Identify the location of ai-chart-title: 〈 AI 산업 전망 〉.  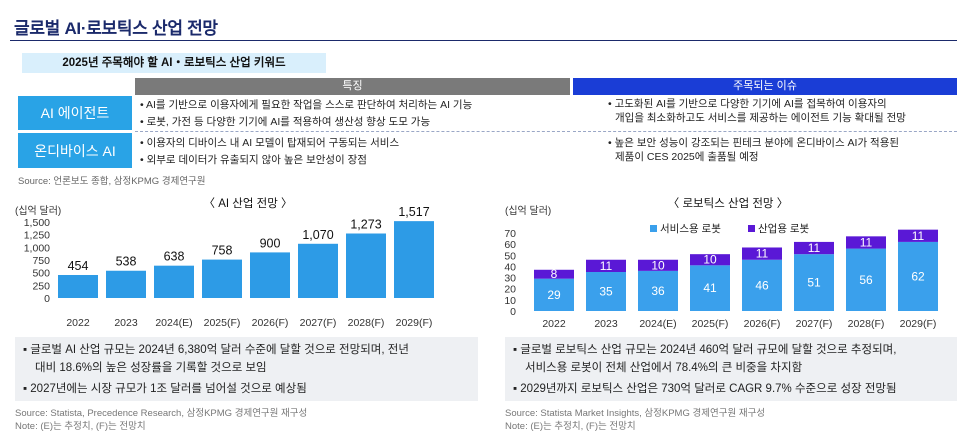
(248, 204).